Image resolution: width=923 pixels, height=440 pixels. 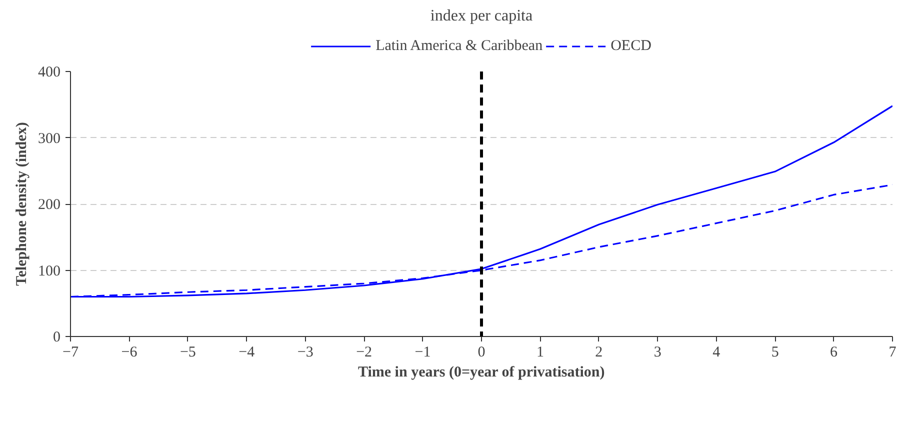 What do you see at coordinates (658, 352) in the screenshot?
I see `x-tick-label: 3` at bounding box center [658, 352].